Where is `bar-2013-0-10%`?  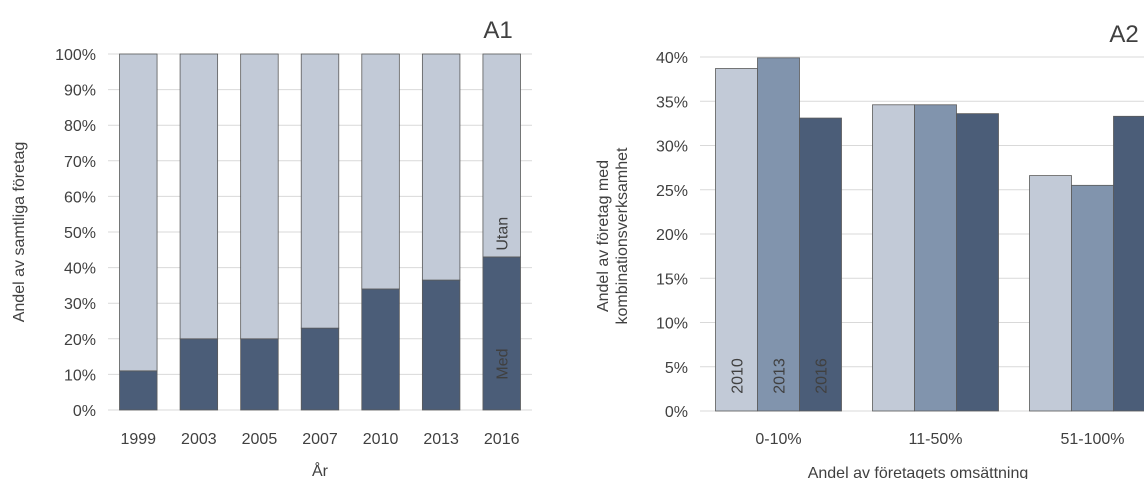 bar-2013-0-10% is located at coordinates (778, 234).